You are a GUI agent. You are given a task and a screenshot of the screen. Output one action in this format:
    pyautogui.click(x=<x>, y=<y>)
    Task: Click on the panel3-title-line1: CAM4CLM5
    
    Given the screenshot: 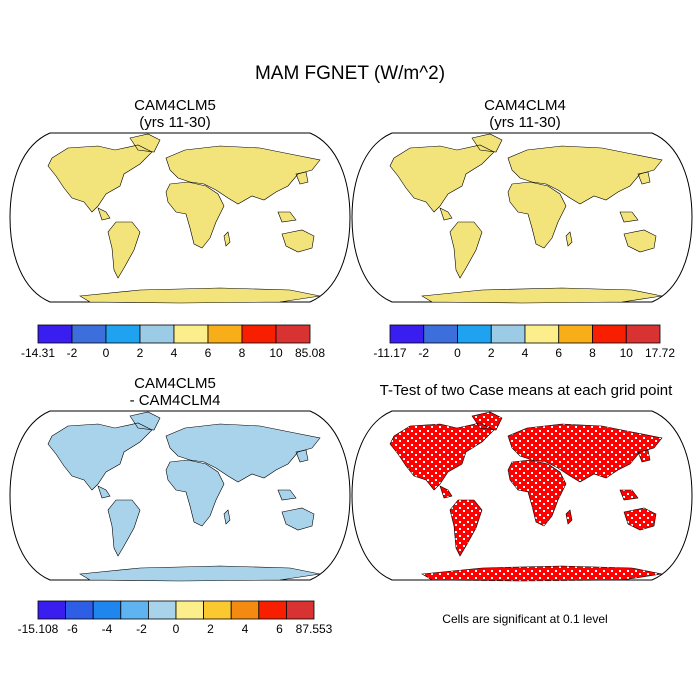 What is the action you would take?
    pyautogui.click(x=175, y=383)
    